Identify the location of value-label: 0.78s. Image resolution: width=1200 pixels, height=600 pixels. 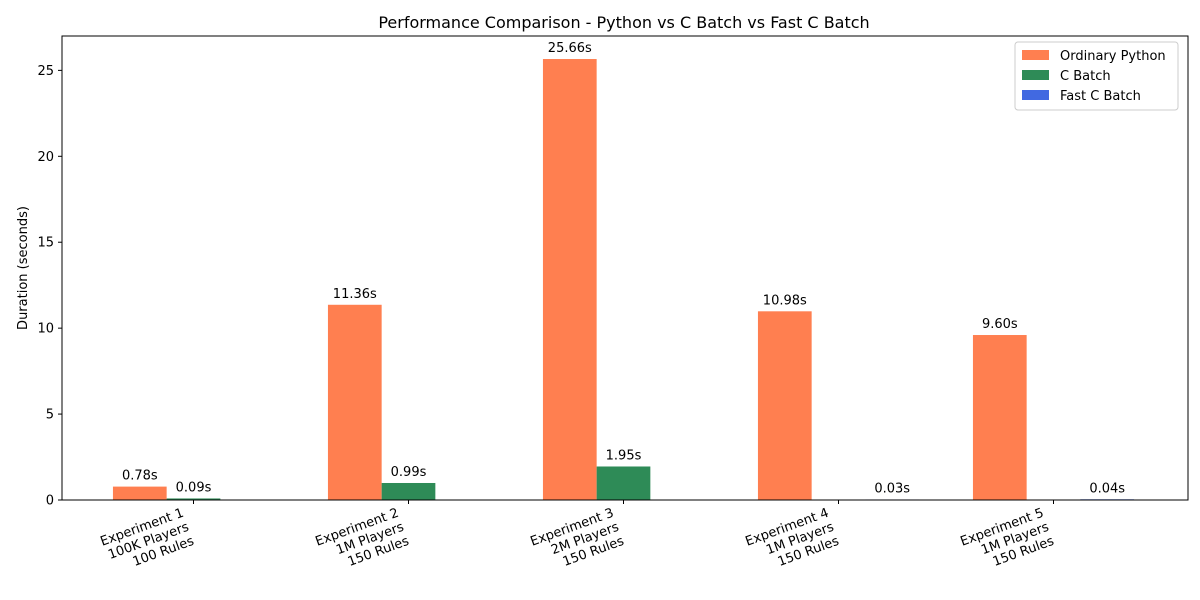
(140, 476).